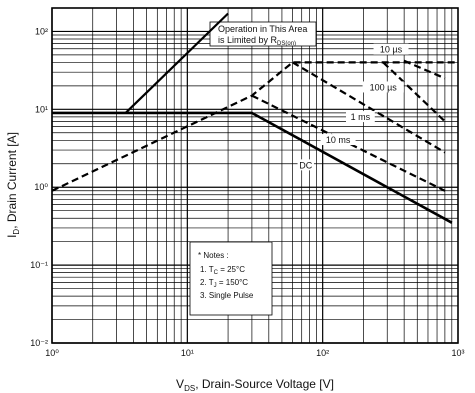  What do you see at coordinates (254, 353) in the screenshot?
I see `x-tick-labels: 10⁰ 10¹ 10² 10³` at bounding box center [254, 353].